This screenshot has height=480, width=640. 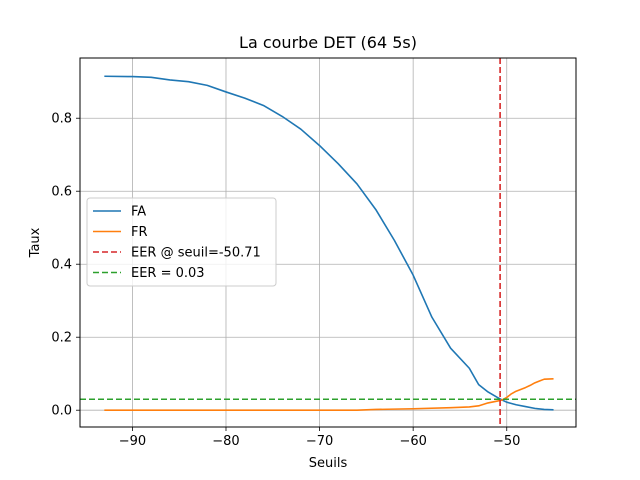 I want to click on legend-box, so click(x=181, y=242).